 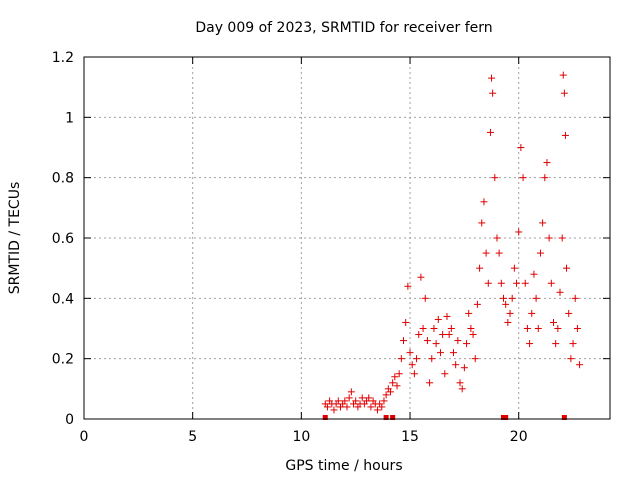 I want to click on y-tick-label: 0, so click(x=69, y=420).